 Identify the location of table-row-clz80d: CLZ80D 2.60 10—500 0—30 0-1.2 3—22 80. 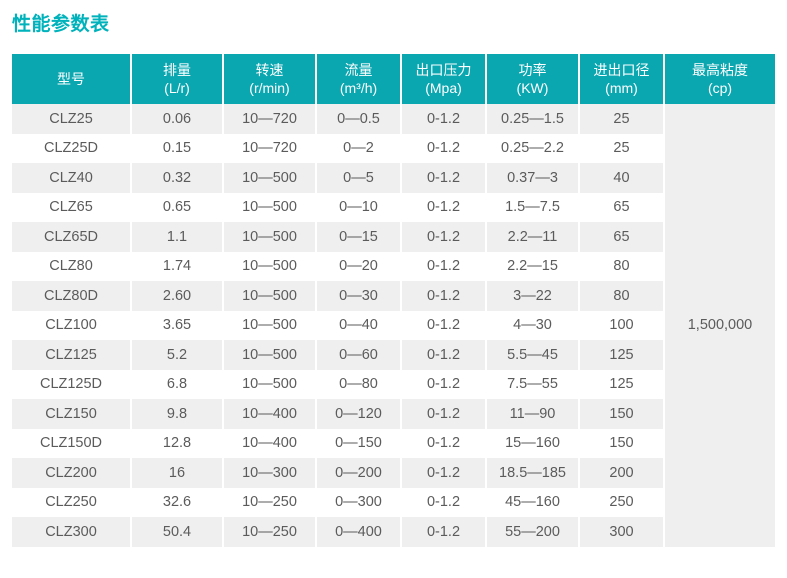
(393, 296).